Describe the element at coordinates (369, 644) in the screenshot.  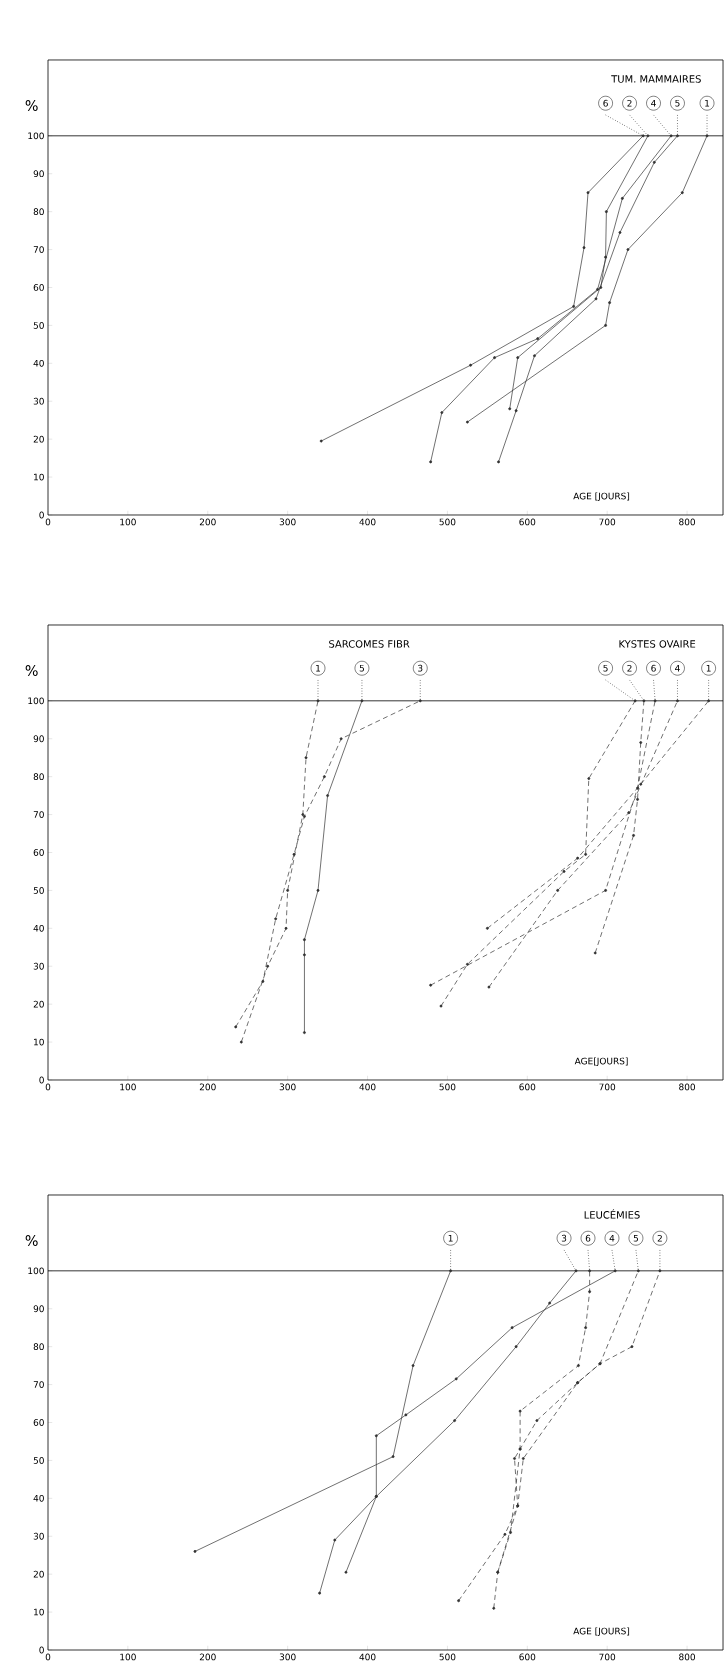
I see `annotation: SARCOMES FIBR` at that location.